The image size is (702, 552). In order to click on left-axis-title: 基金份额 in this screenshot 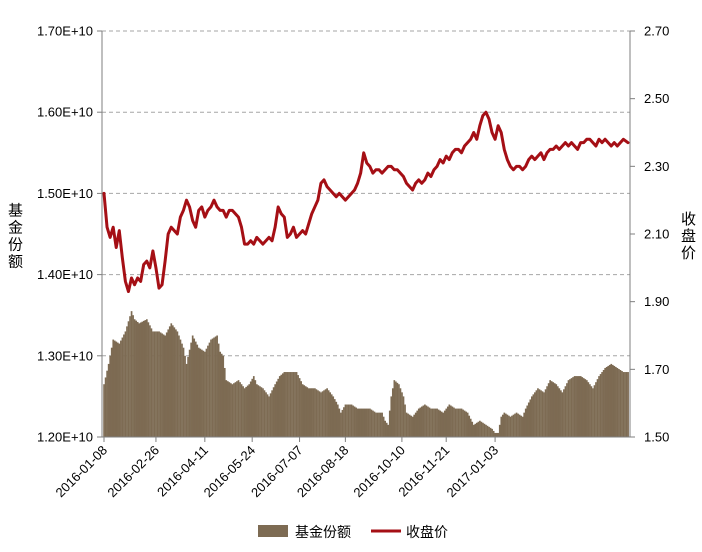, I will do `click(15, 236)`.